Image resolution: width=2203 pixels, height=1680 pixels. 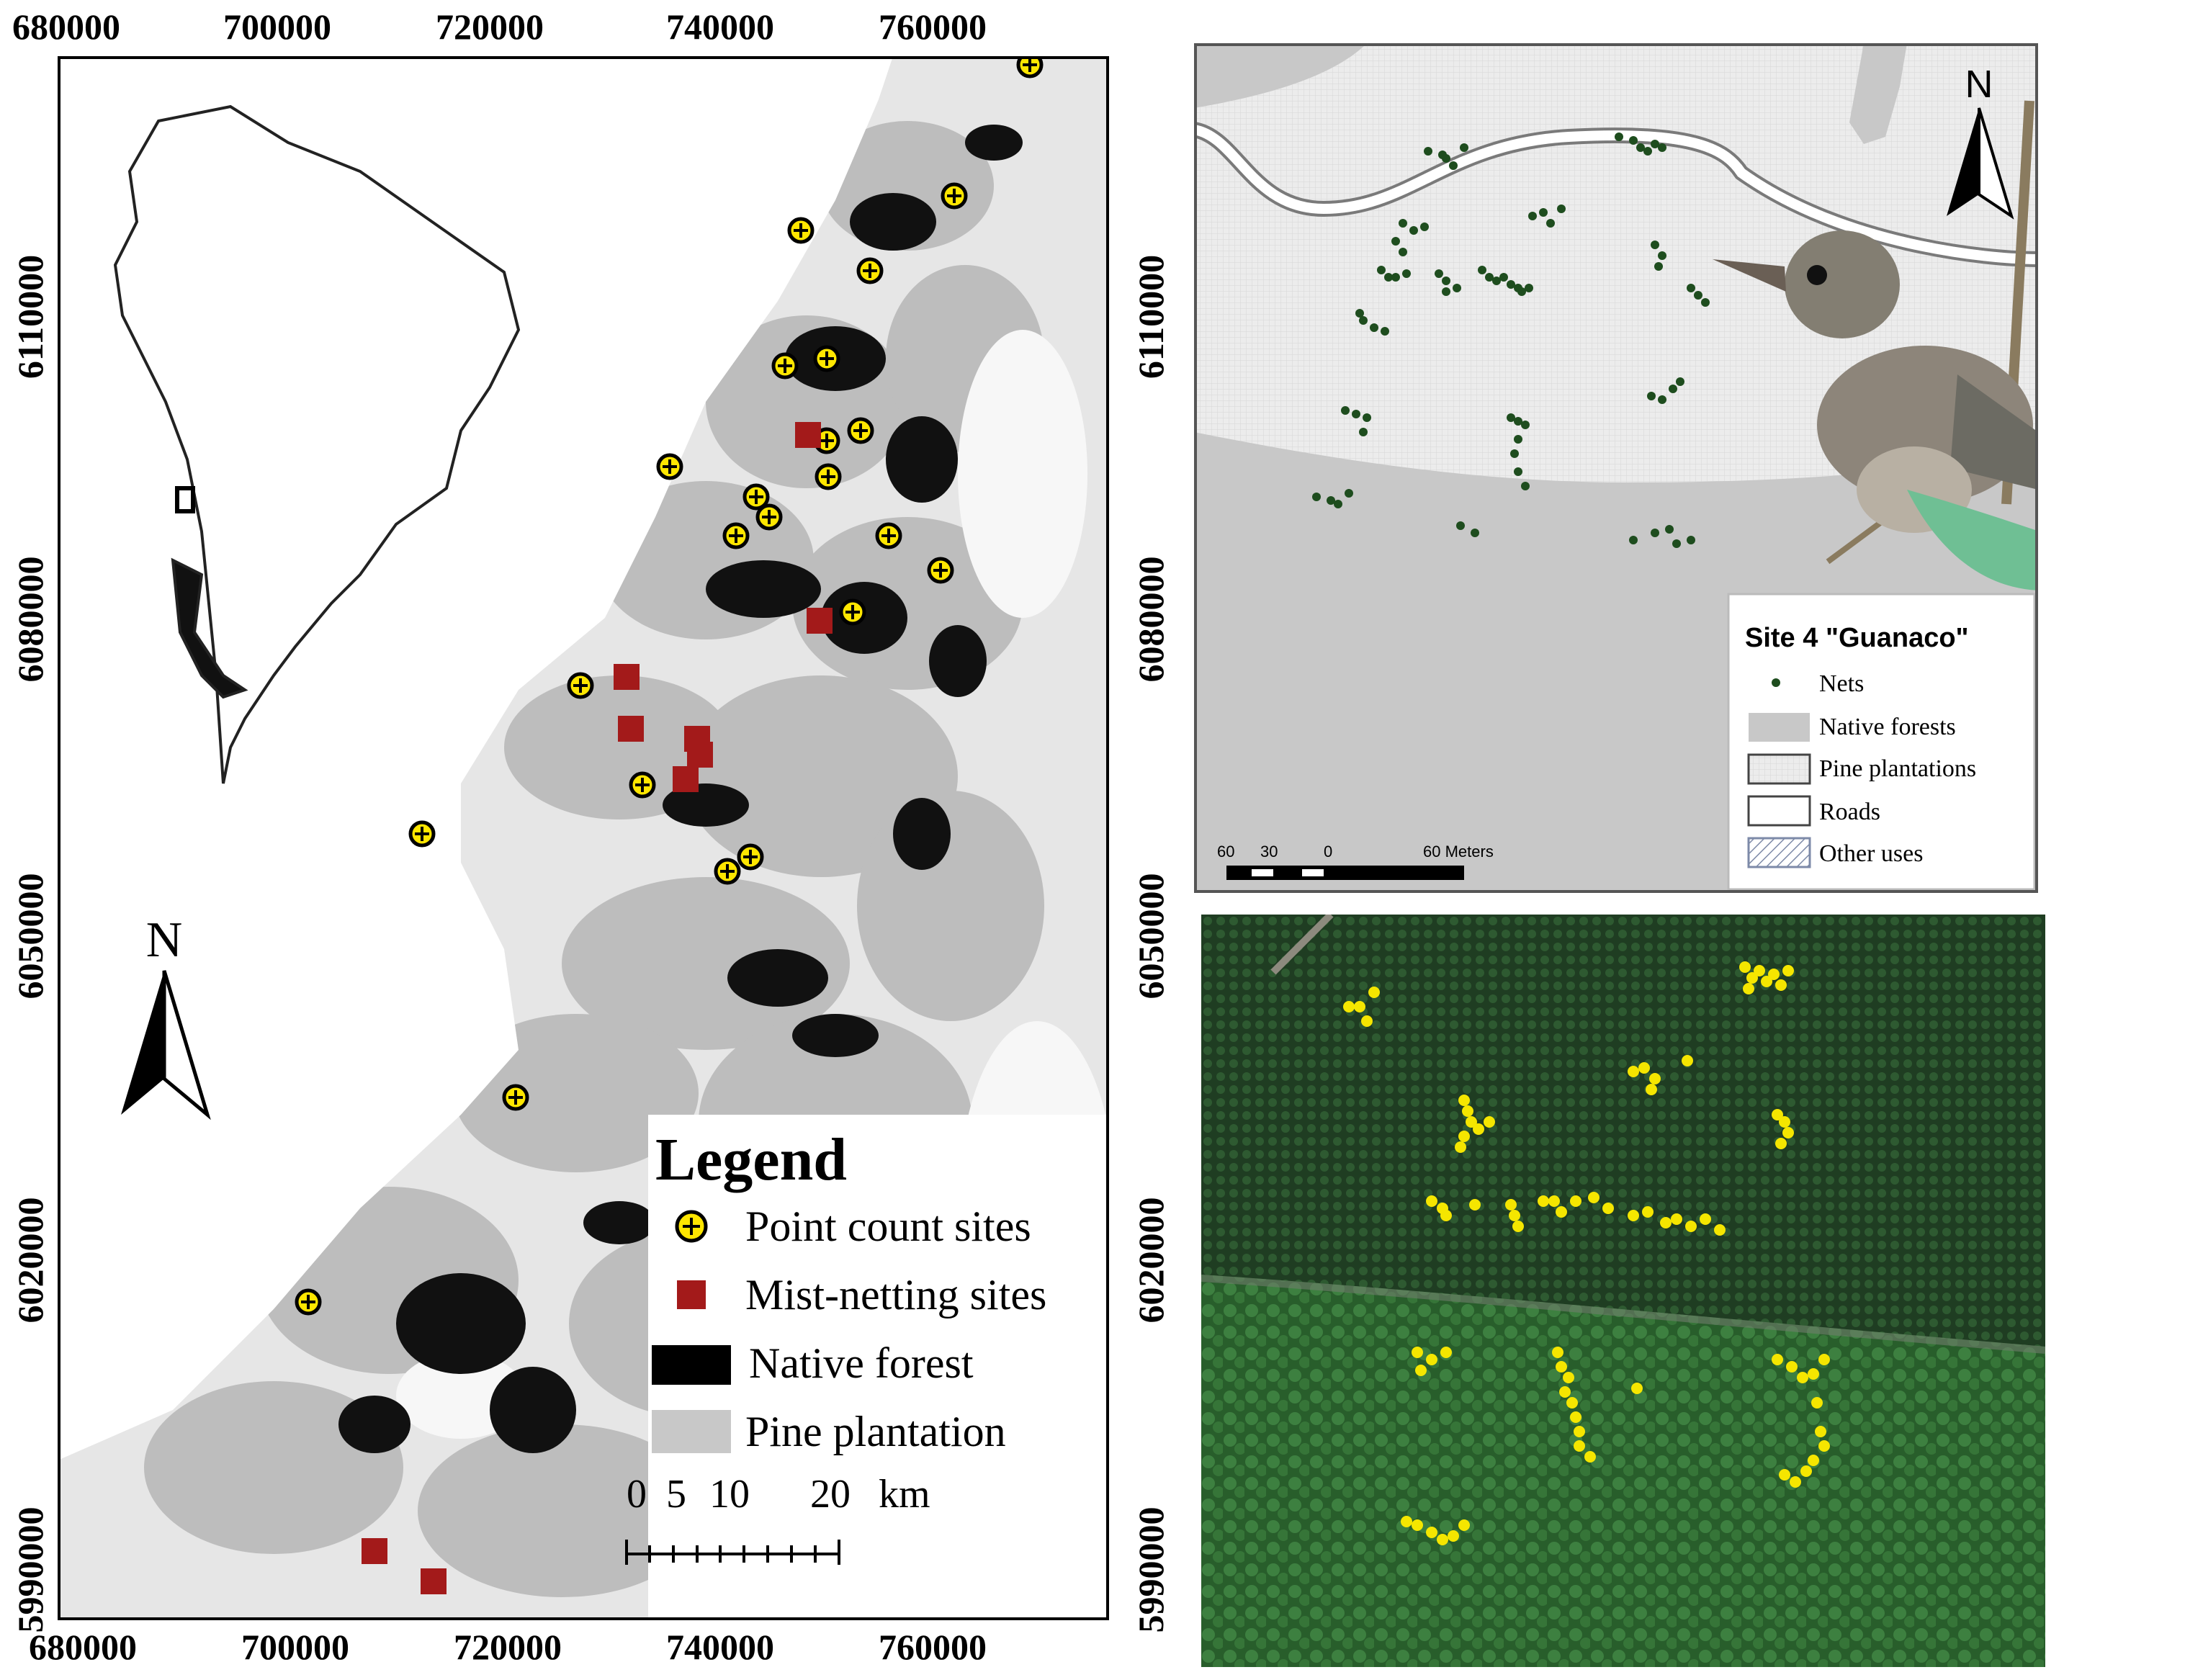 I want to click on svg-text: 20, so click(x=831, y=1495).